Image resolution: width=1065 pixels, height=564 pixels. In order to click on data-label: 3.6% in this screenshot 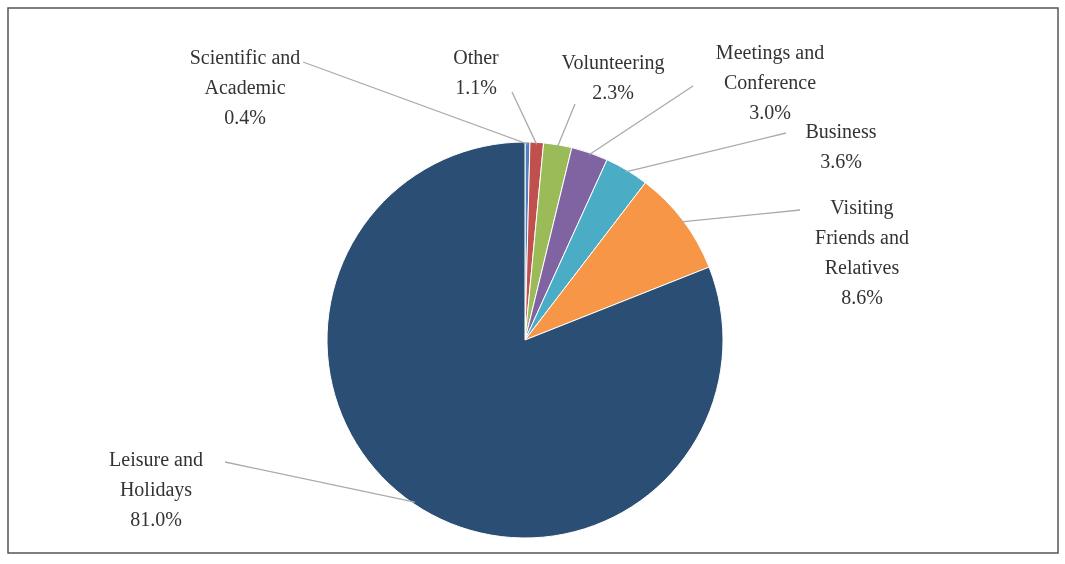, I will do `click(841, 161)`.